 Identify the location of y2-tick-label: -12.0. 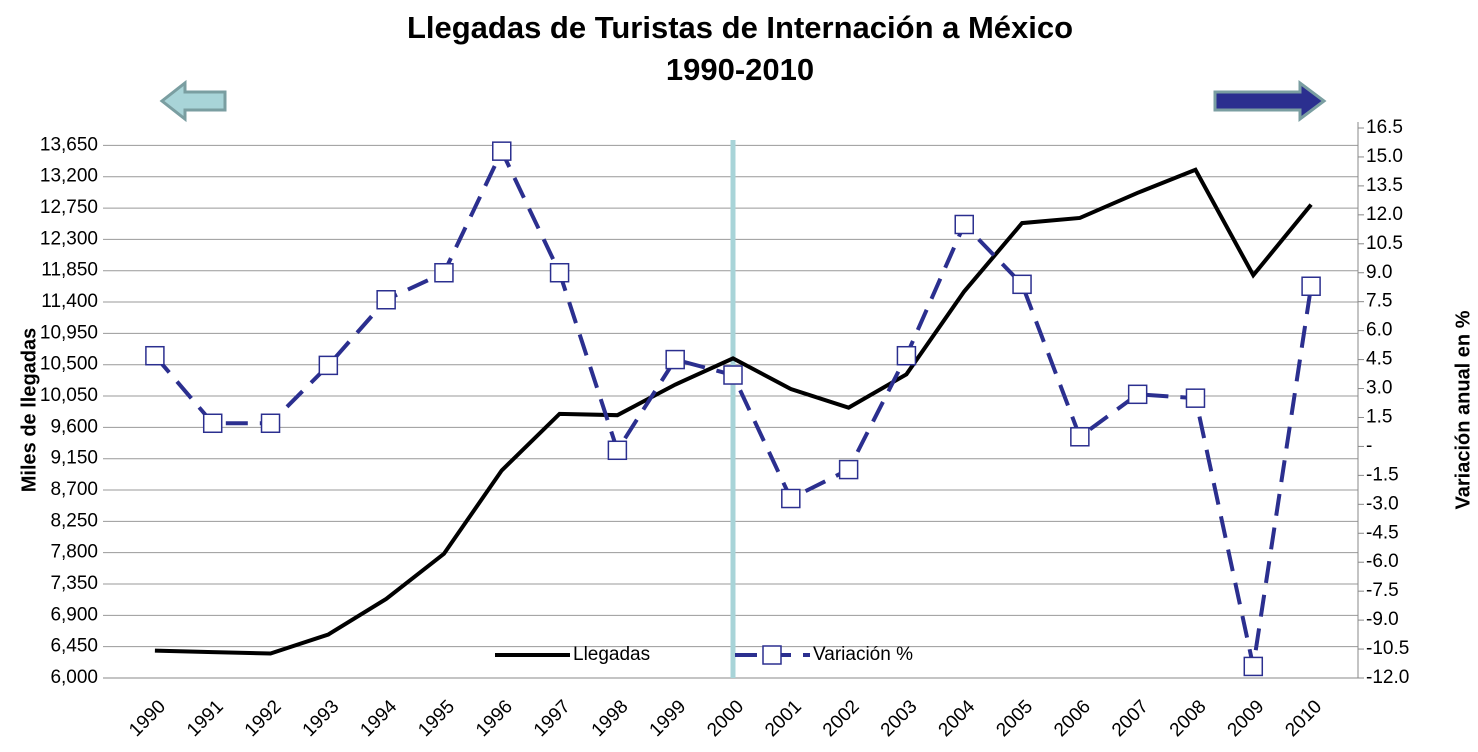
(1387, 677).